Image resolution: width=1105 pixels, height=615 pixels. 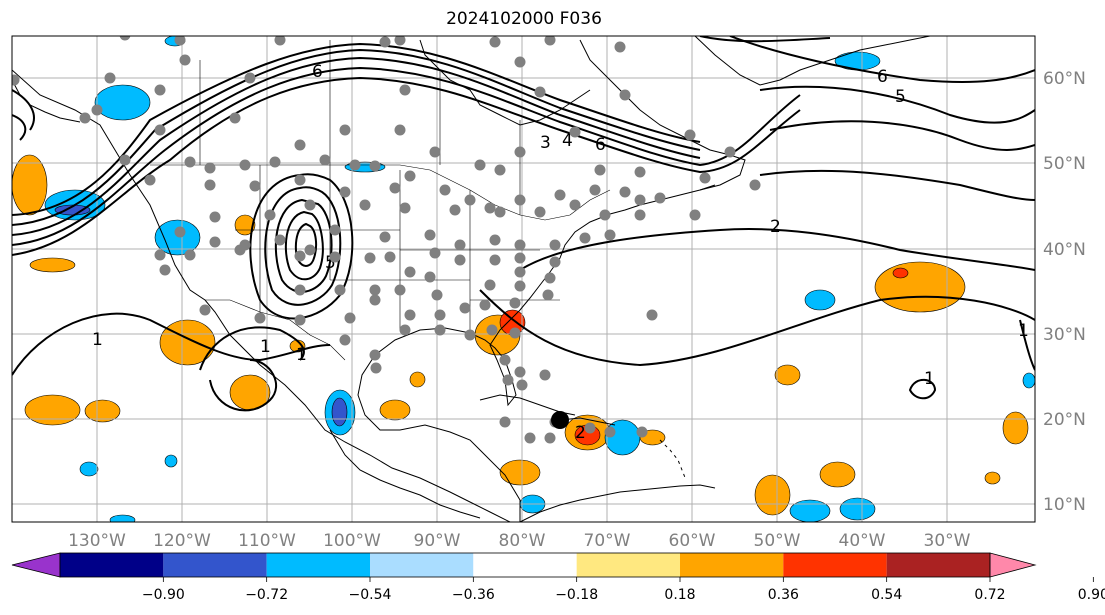 I want to click on lon-tick-label: 120°W, so click(x=182, y=541).